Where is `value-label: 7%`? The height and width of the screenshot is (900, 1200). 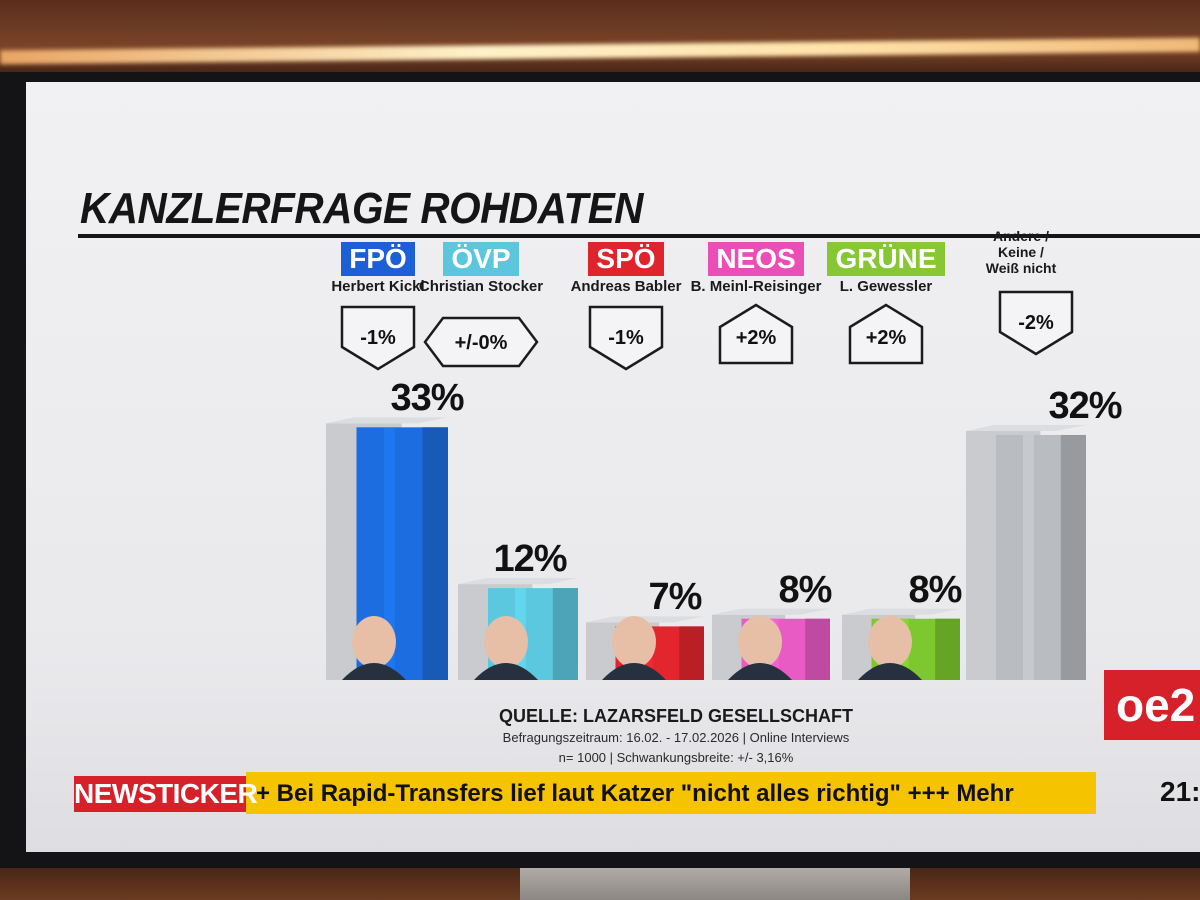
value-label: 7% is located at coordinates (675, 597).